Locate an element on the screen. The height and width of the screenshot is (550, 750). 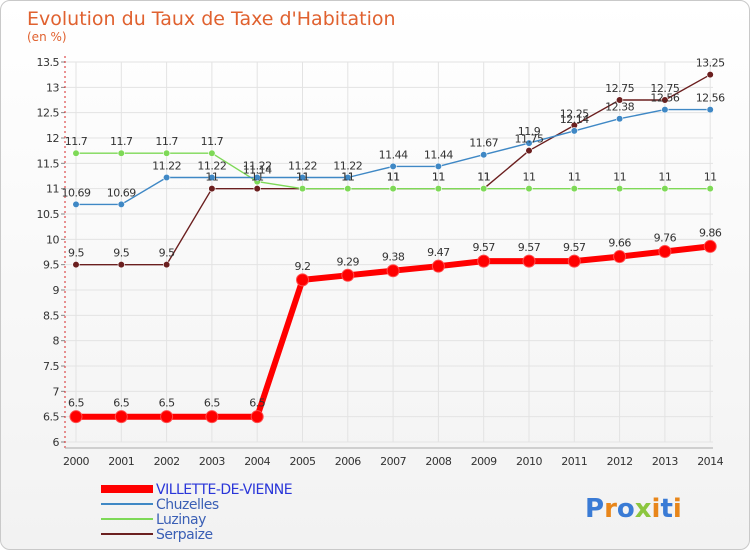
data-label: 11.9 is located at coordinates (529, 131).